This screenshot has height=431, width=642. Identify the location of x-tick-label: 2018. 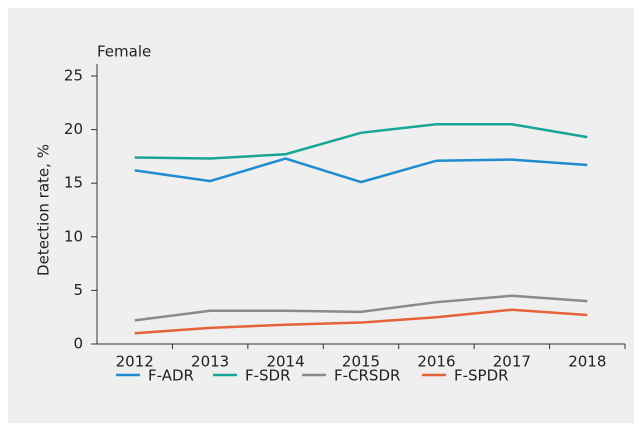
(587, 362).